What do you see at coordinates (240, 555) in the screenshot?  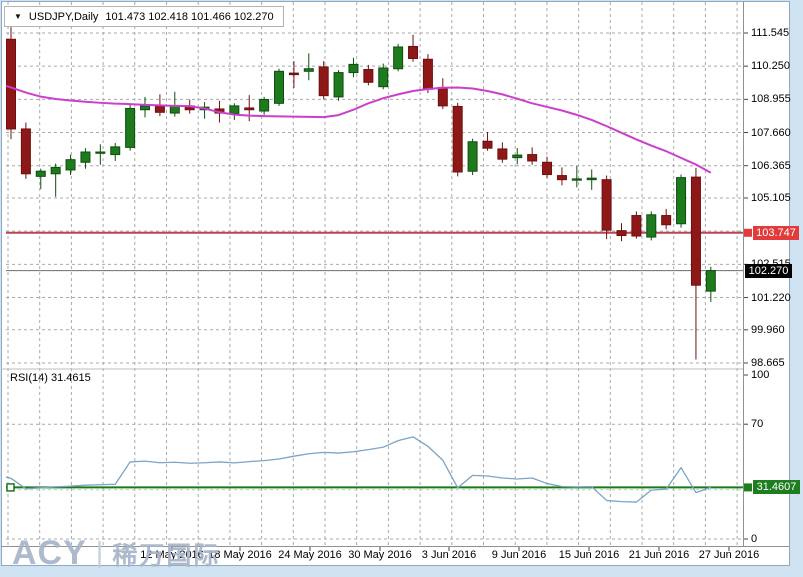 I see `date-axis-label: 18 May 2016` at bounding box center [240, 555].